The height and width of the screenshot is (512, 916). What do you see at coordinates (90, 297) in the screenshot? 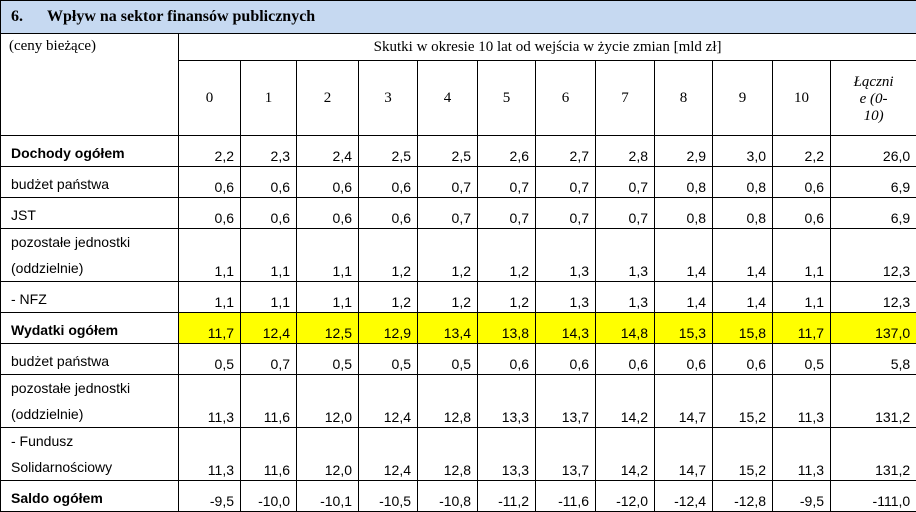
I see `row-label: - NFZ` at bounding box center [90, 297].